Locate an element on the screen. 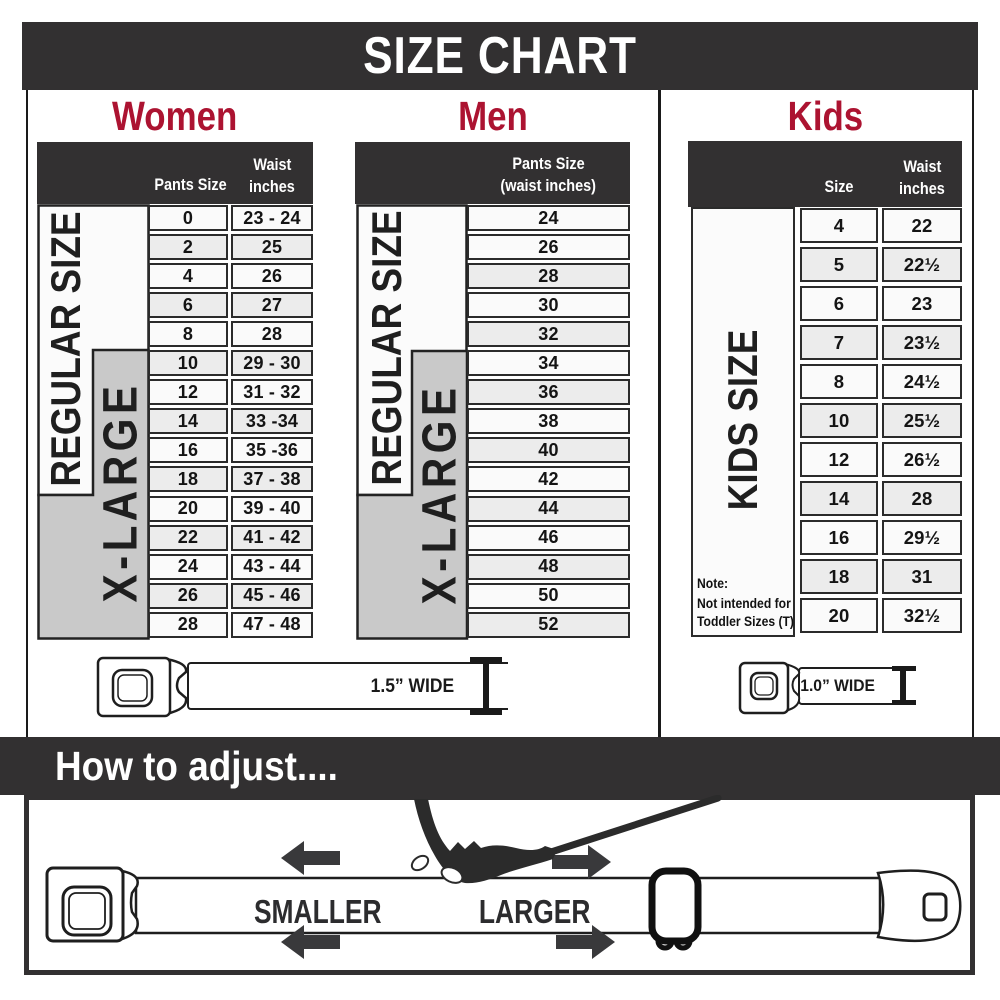 The image size is (1000, 1000). kids-size-cell: 6 is located at coordinates (839, 303).